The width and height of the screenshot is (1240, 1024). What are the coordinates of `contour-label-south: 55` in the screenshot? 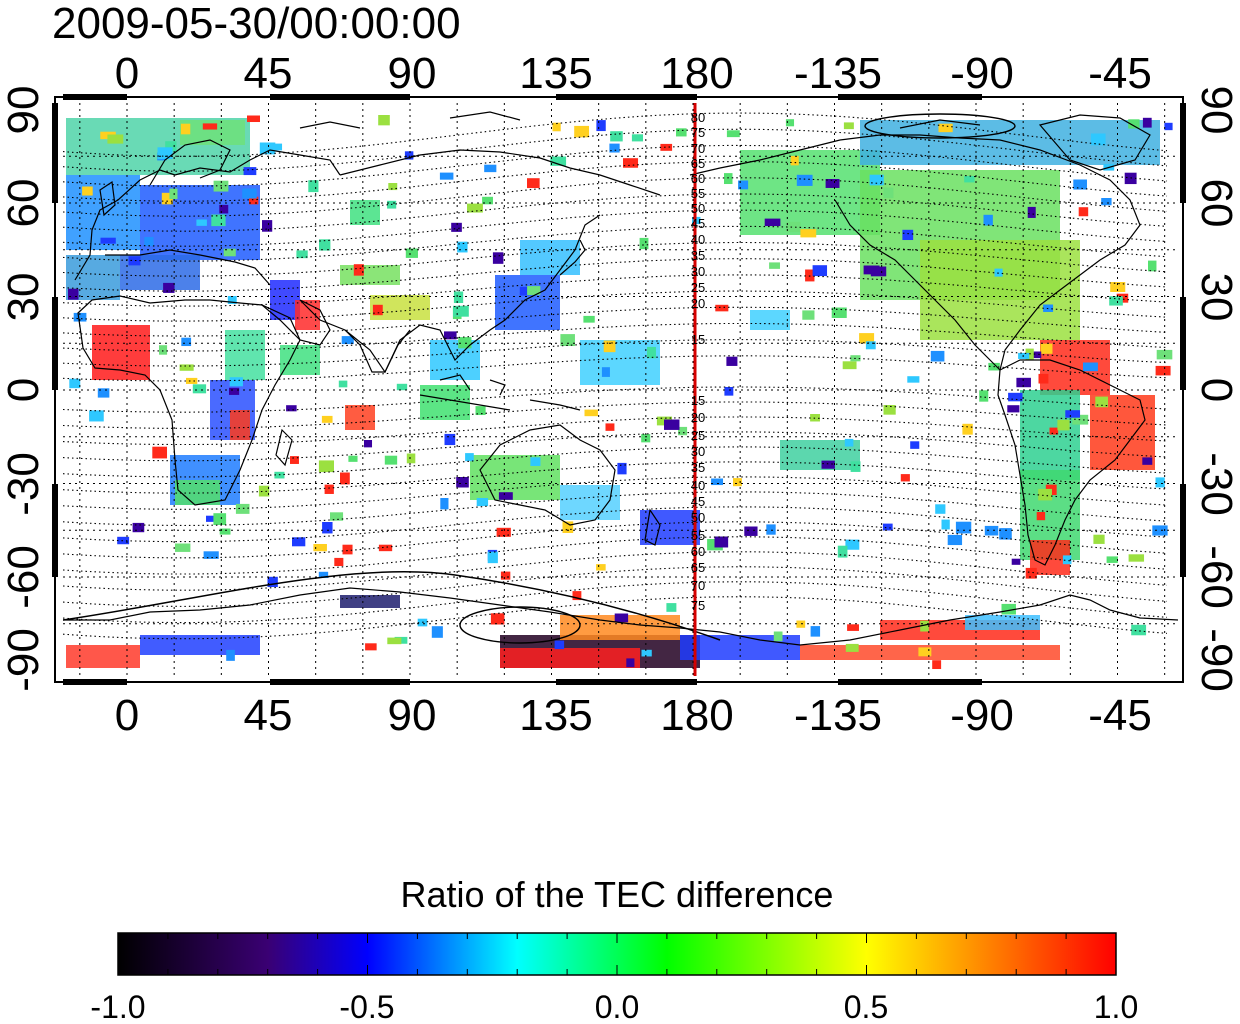 It's located at (698, 535).